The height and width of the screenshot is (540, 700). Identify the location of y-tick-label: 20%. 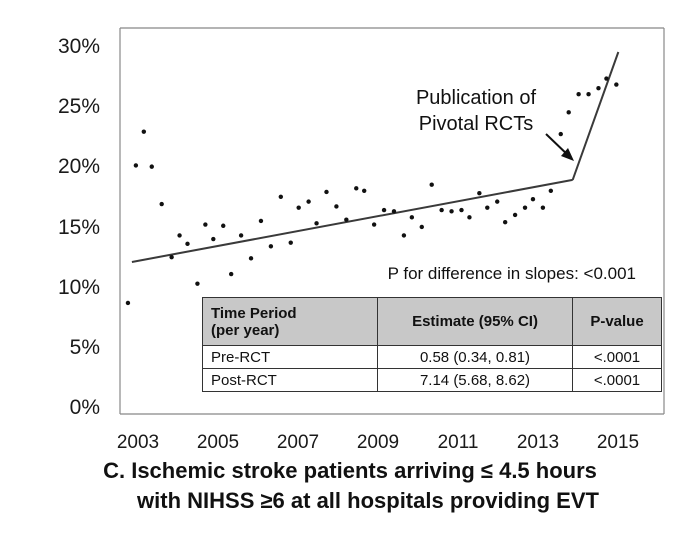
(79, 166).